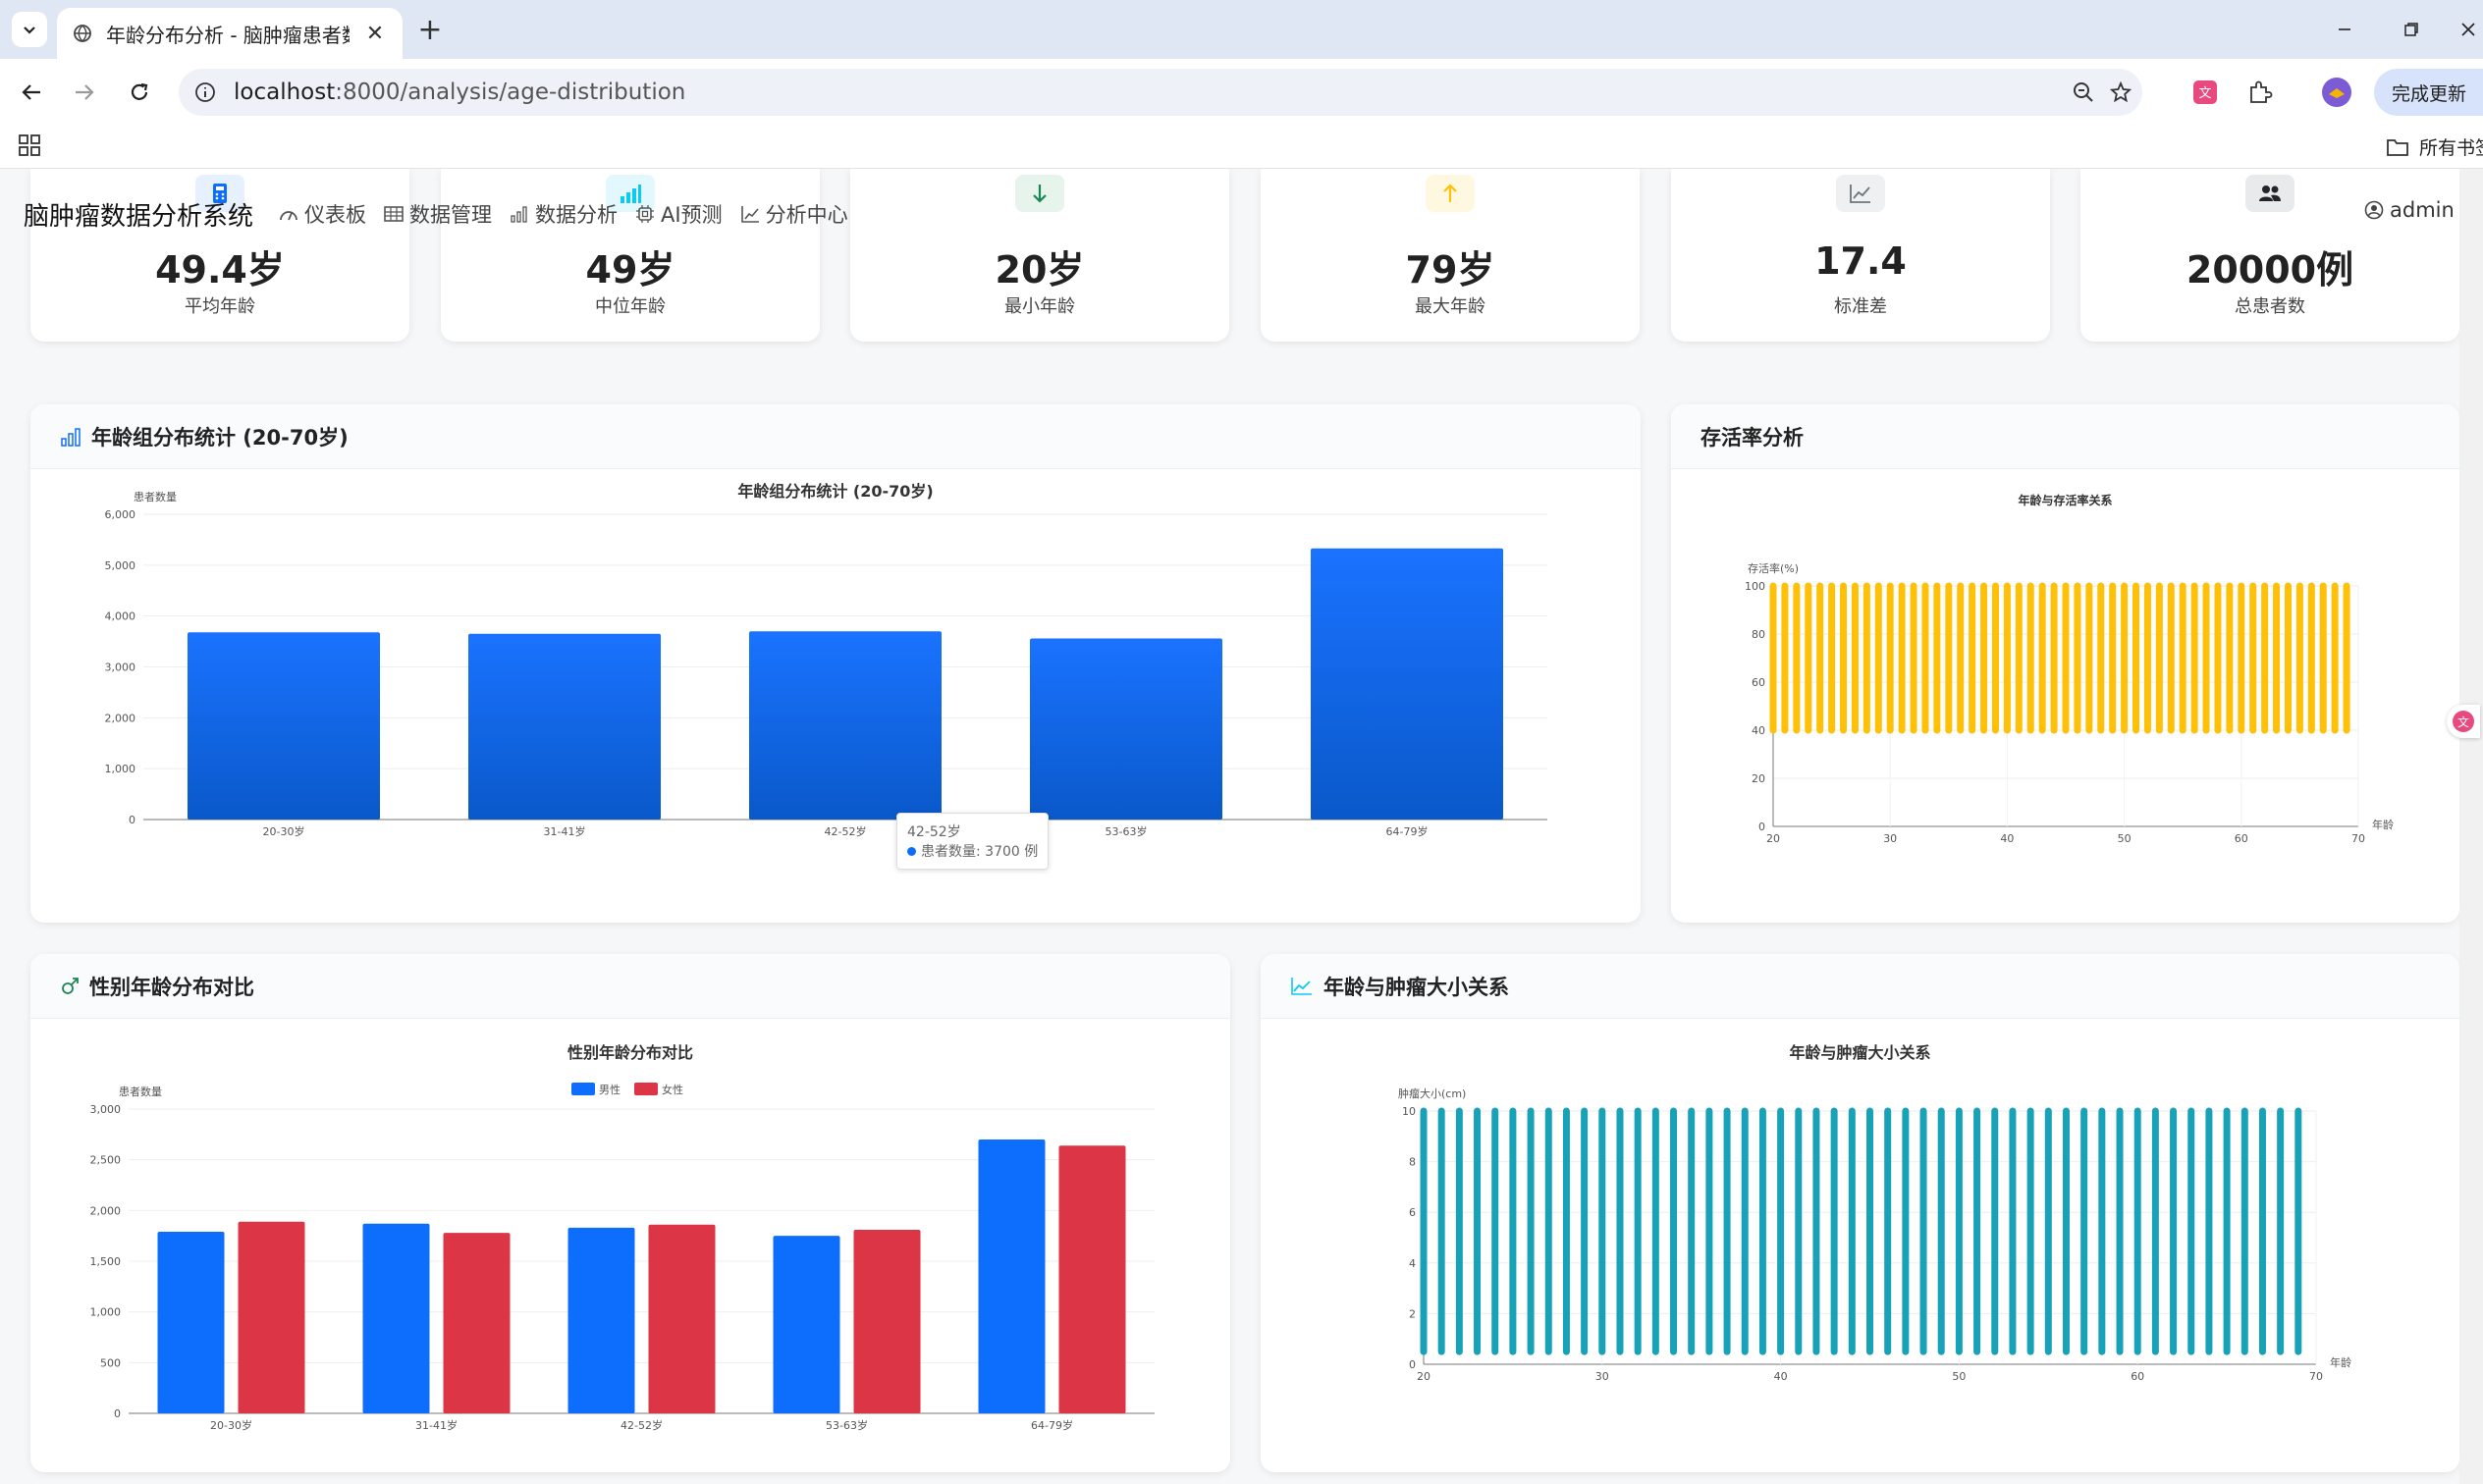 The image size is (2483, 1484). I want to click on new-tab-button: +, so click(430, 30).